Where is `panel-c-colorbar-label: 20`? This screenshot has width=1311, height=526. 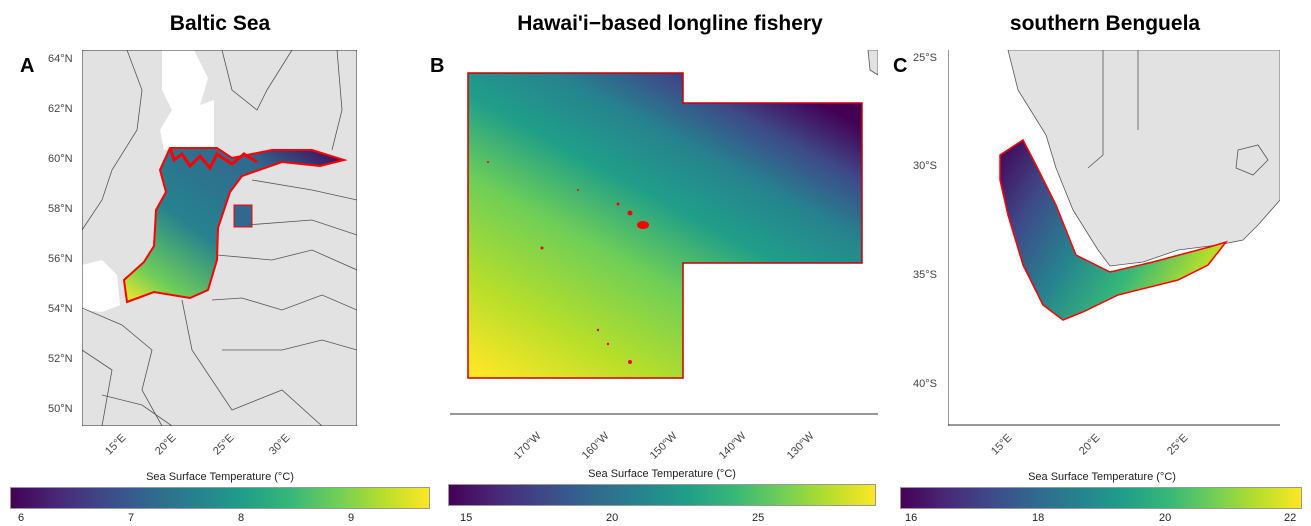 panel-c-colorbar-label: 20 is located at coordinates (1165, 518).